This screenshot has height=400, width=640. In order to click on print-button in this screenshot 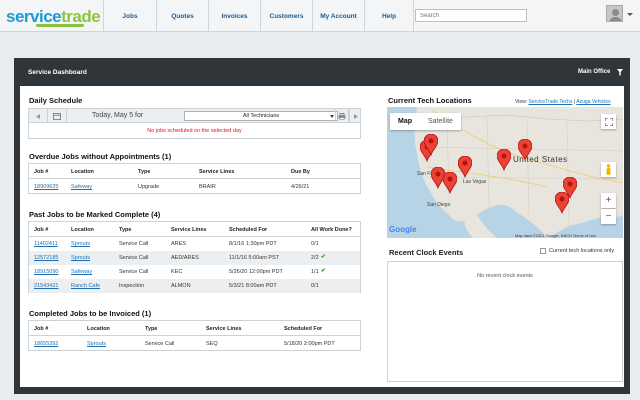, I will do `click(342, 116)`.